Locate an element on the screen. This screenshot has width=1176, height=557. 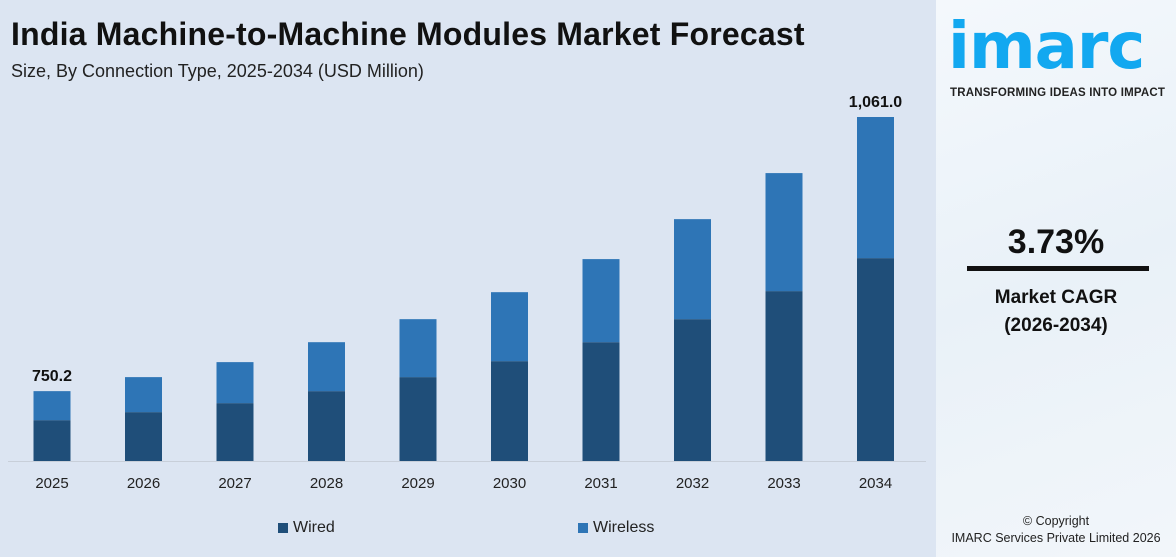
bar-wireless-2028 is located at coordinates (326, 367).